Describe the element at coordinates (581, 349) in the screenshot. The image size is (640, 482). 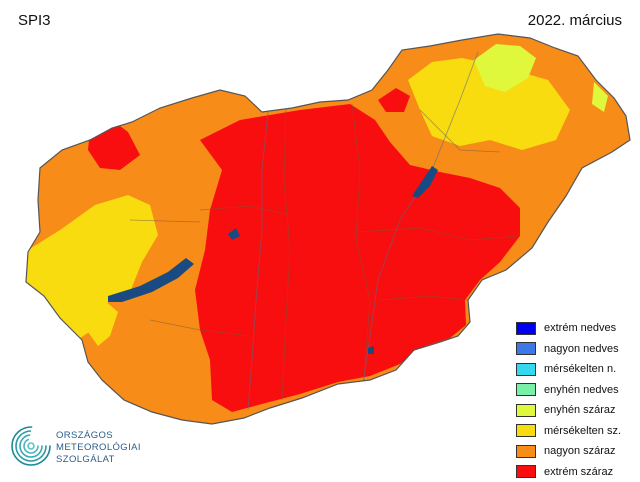
I see `legend-label: nagyon nedves` at that location.